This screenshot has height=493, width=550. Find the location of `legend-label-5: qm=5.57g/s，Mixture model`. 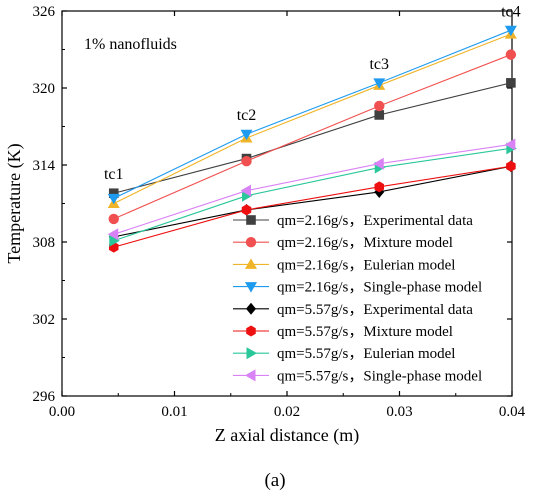

legend-label-5: qm=5.57g/s，Mixture model is located at coordinates (365, 332).